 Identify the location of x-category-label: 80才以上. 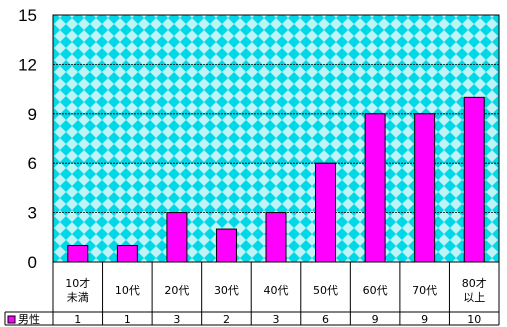
(474, 290).